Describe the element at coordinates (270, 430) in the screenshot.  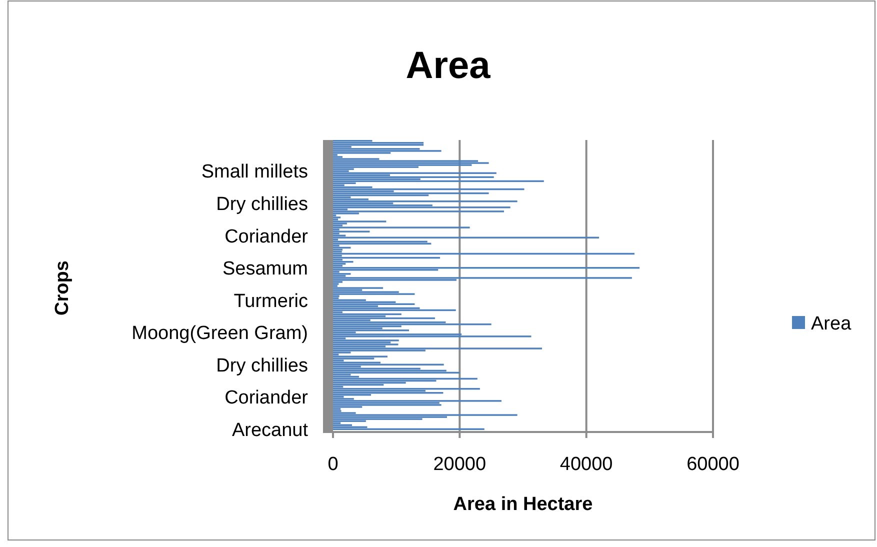
I see `y-tick-label: Arecanut` at that location.